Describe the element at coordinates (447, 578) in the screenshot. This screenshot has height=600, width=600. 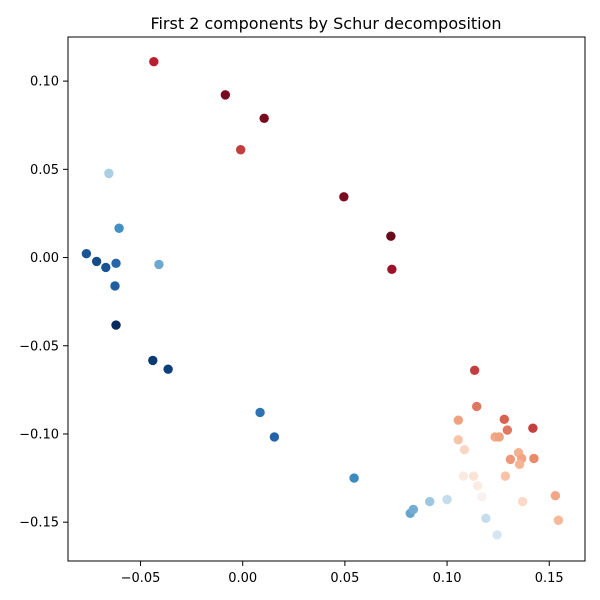
I see `x-tick-label: 0.10` at that location.